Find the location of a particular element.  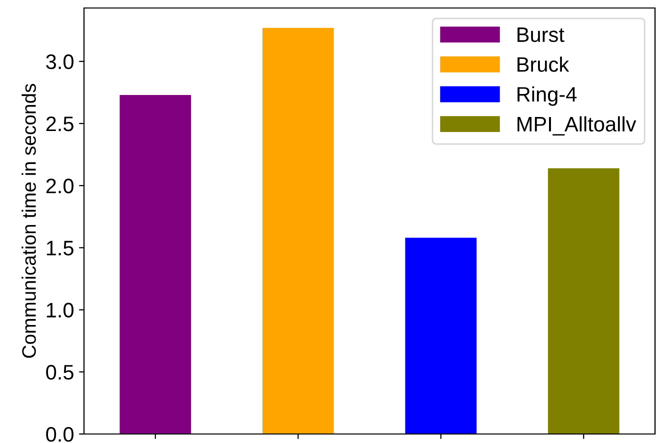

y-tick-label: 1.5 is located at coordinates (60, 248).